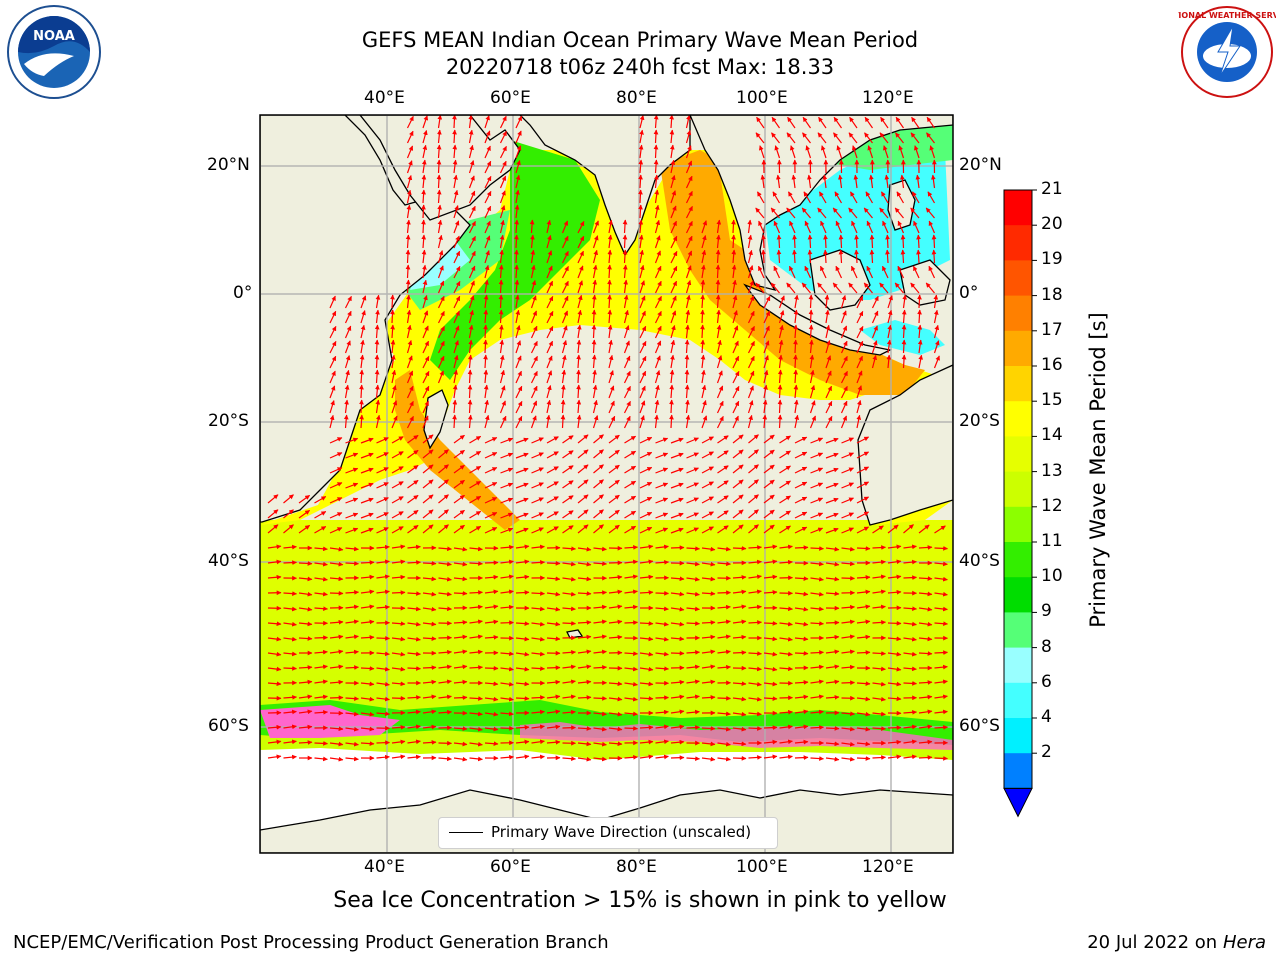 The image size is (1280, 960). I want to click on lon-tick-top-120: 120°E, so click(888, 98).